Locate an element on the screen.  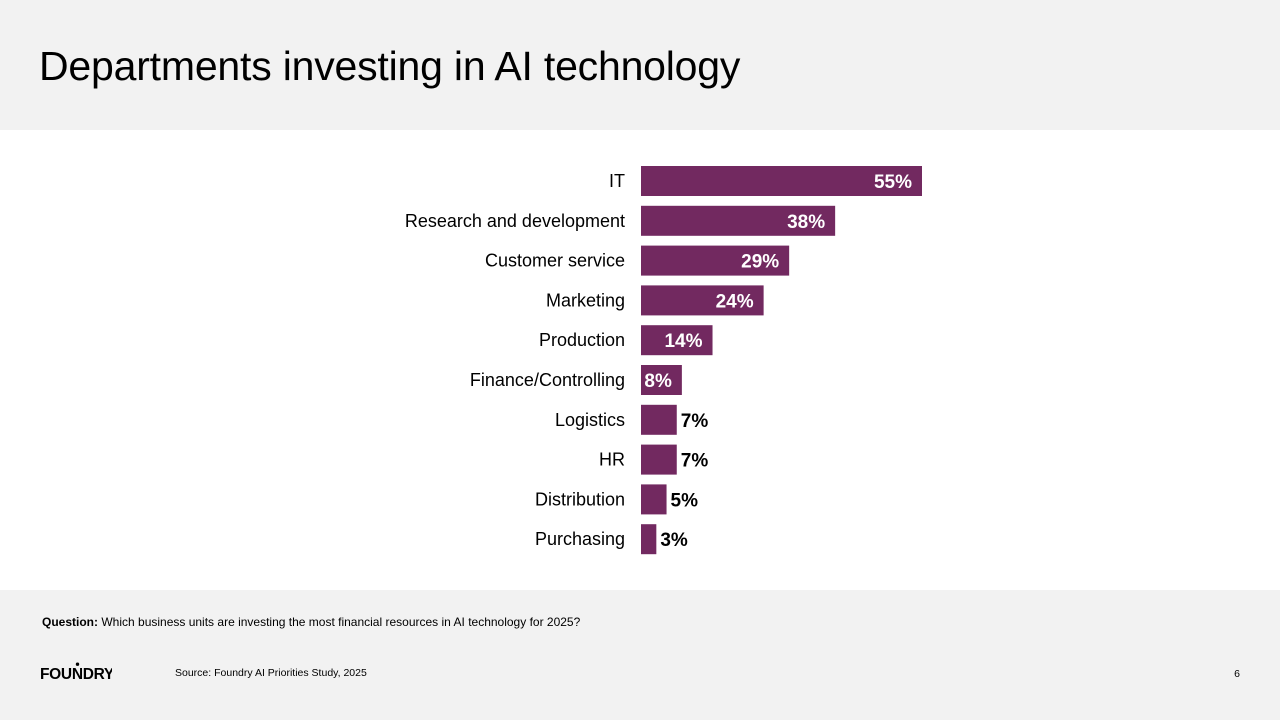
value-label-customer-service: 29% is located at coordinates (760, 262).